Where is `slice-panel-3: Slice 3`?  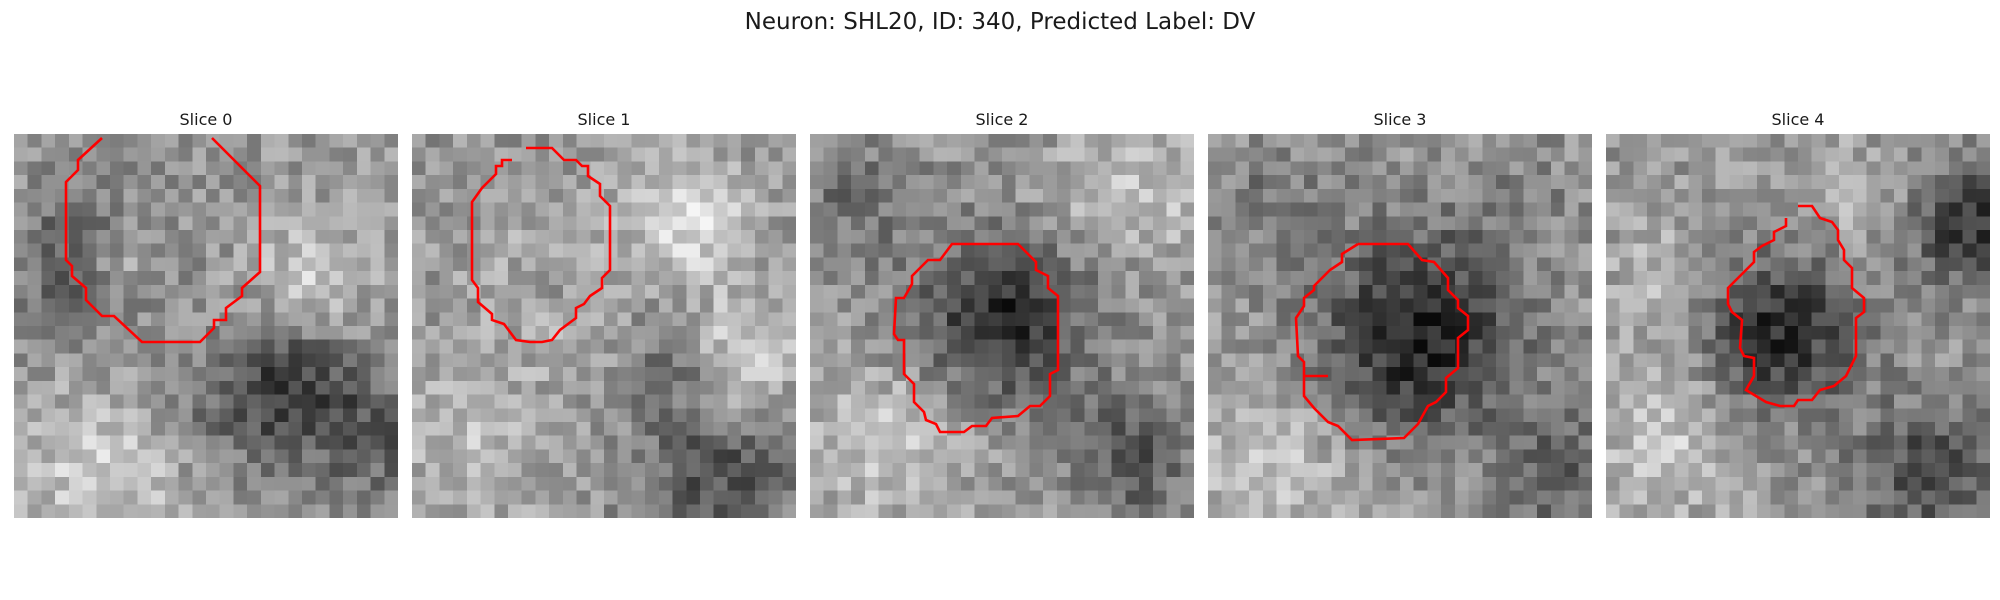
slice-panel-3: Slice 3 is located at coordinates (1400, 313).